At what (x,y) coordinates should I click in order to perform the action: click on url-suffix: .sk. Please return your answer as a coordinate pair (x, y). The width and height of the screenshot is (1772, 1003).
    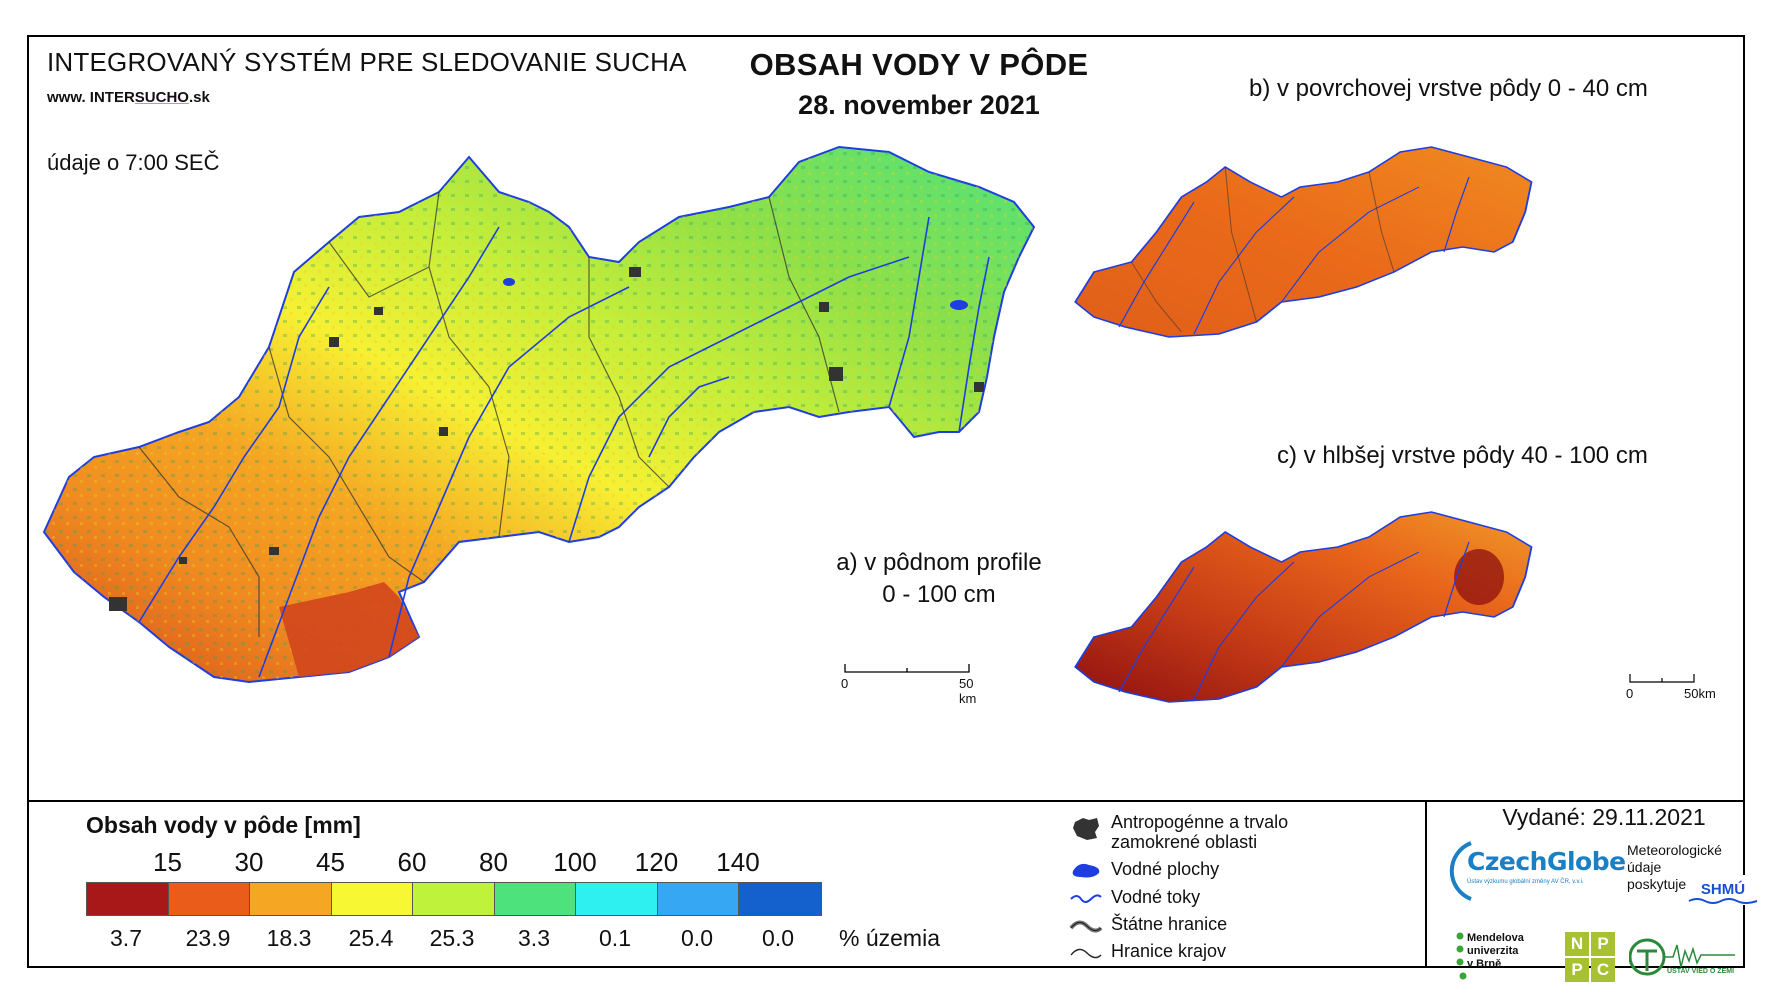
    Looking at the image, I should click on (199, 97).